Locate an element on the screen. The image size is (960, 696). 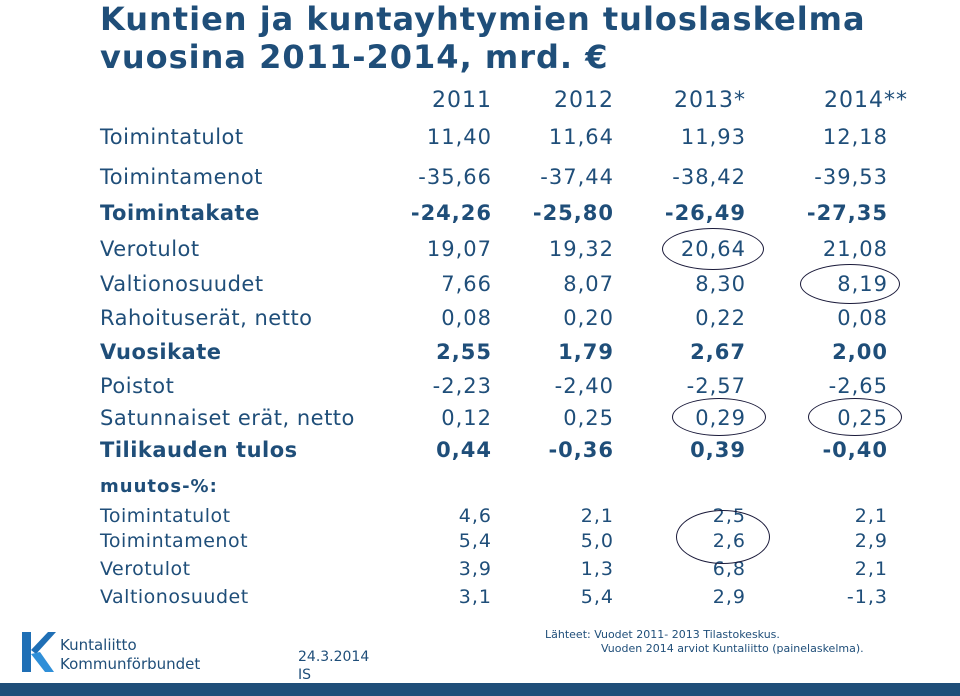
year-header-2011: 2011 is located at coordinates (462, 100).